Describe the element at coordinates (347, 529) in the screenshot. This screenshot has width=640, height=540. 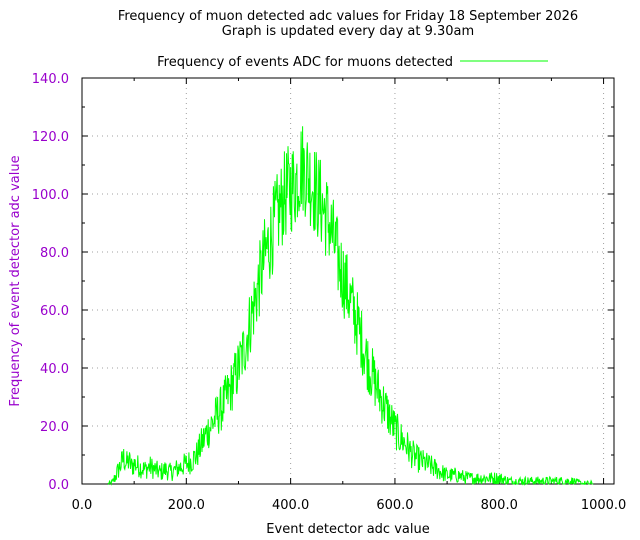
I see `x-axis-label: Event detector adc value` at that location.